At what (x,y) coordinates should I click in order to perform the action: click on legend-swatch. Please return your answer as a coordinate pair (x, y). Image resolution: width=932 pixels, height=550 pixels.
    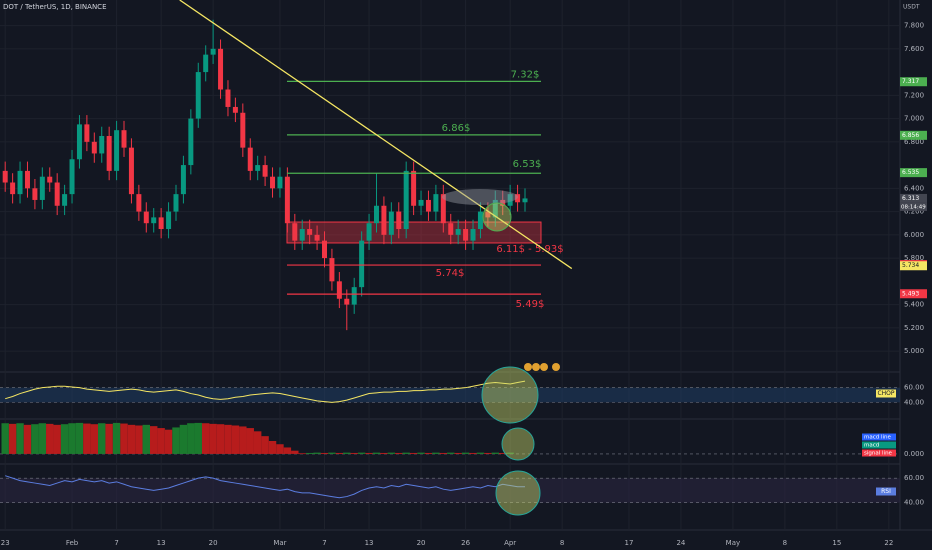
    Looking at the image, I should click on (879, 453).